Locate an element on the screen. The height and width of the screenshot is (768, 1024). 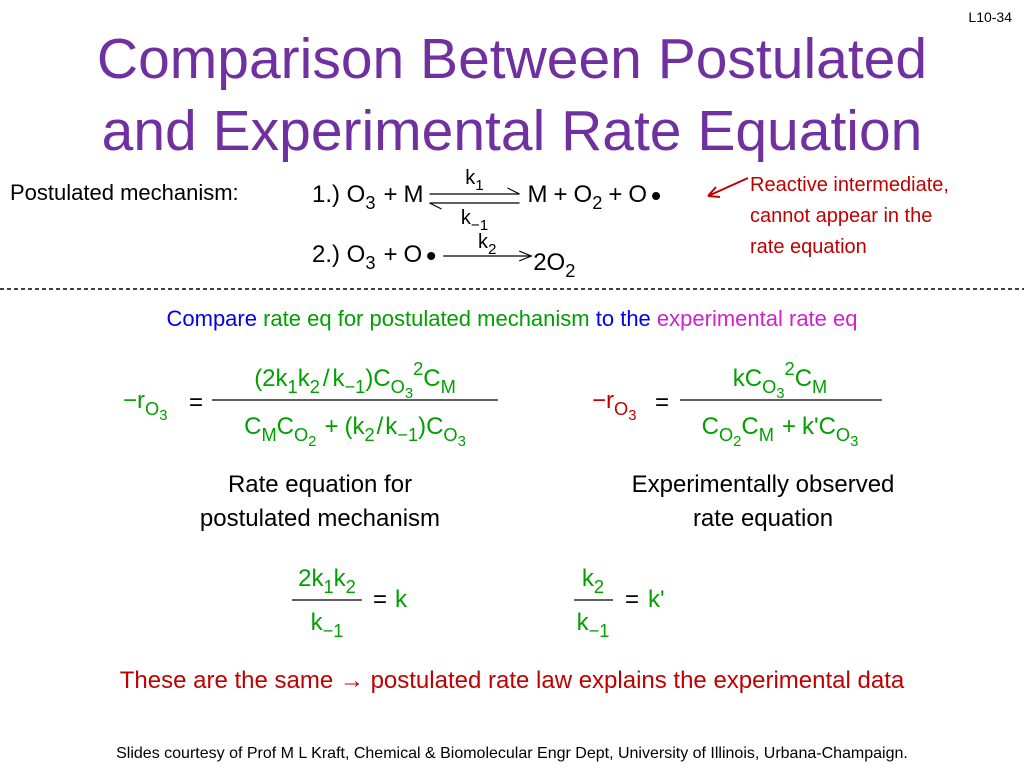
equation-term: k'C is located at coordinates (819, 426).